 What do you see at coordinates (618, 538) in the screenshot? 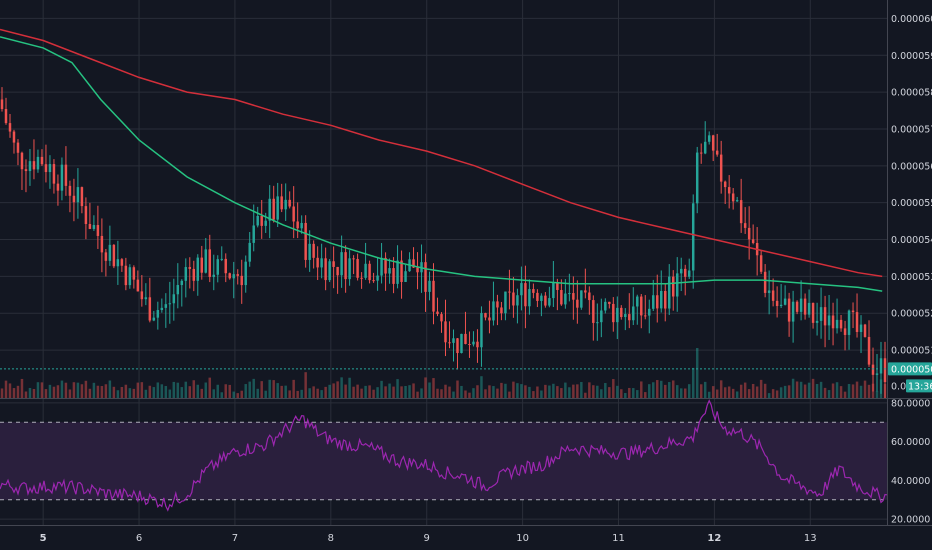
I see `time-tick-label: 11` at bounding box center [618, 538].